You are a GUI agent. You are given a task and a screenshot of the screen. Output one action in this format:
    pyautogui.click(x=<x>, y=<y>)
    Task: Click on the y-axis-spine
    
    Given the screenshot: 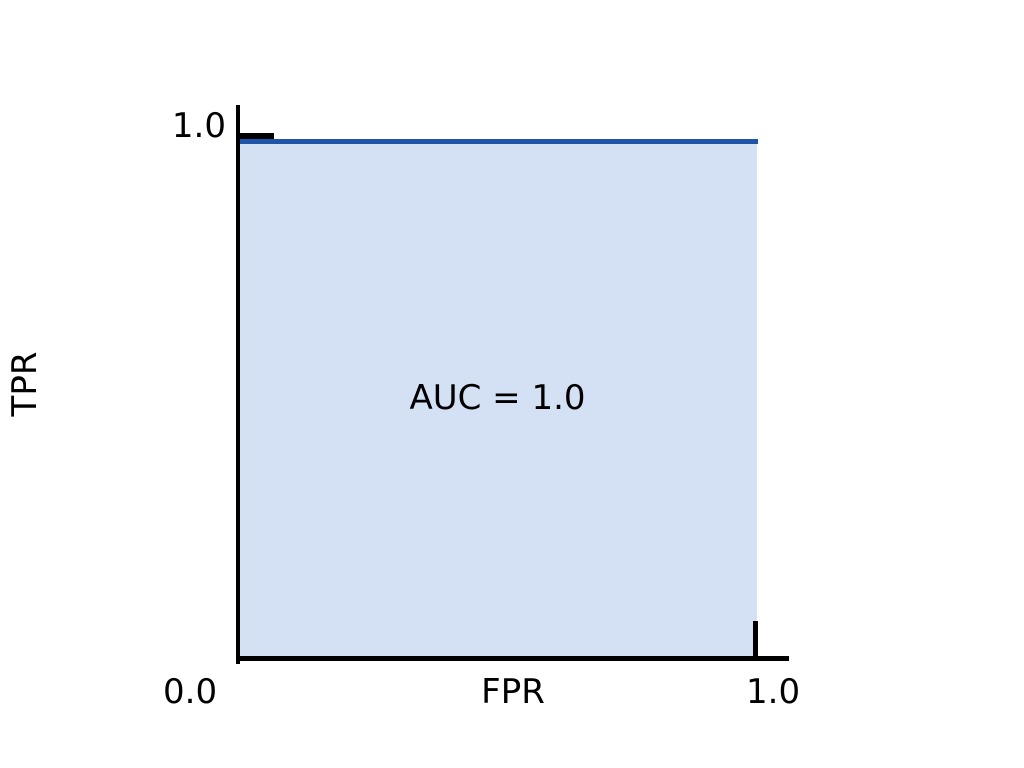 What is the action you would take?
    pyautogui.click(x=238, y=384)
    